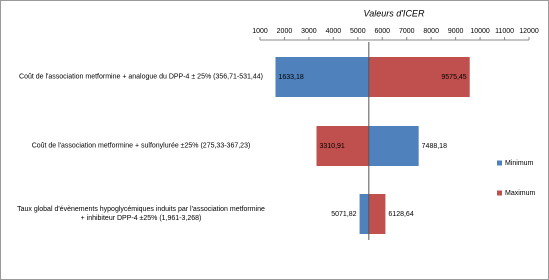  What do you see at coordinates (400, 214) in the screenshot?
I see `value-label: 6128,64` at bounding box center [400, 214].